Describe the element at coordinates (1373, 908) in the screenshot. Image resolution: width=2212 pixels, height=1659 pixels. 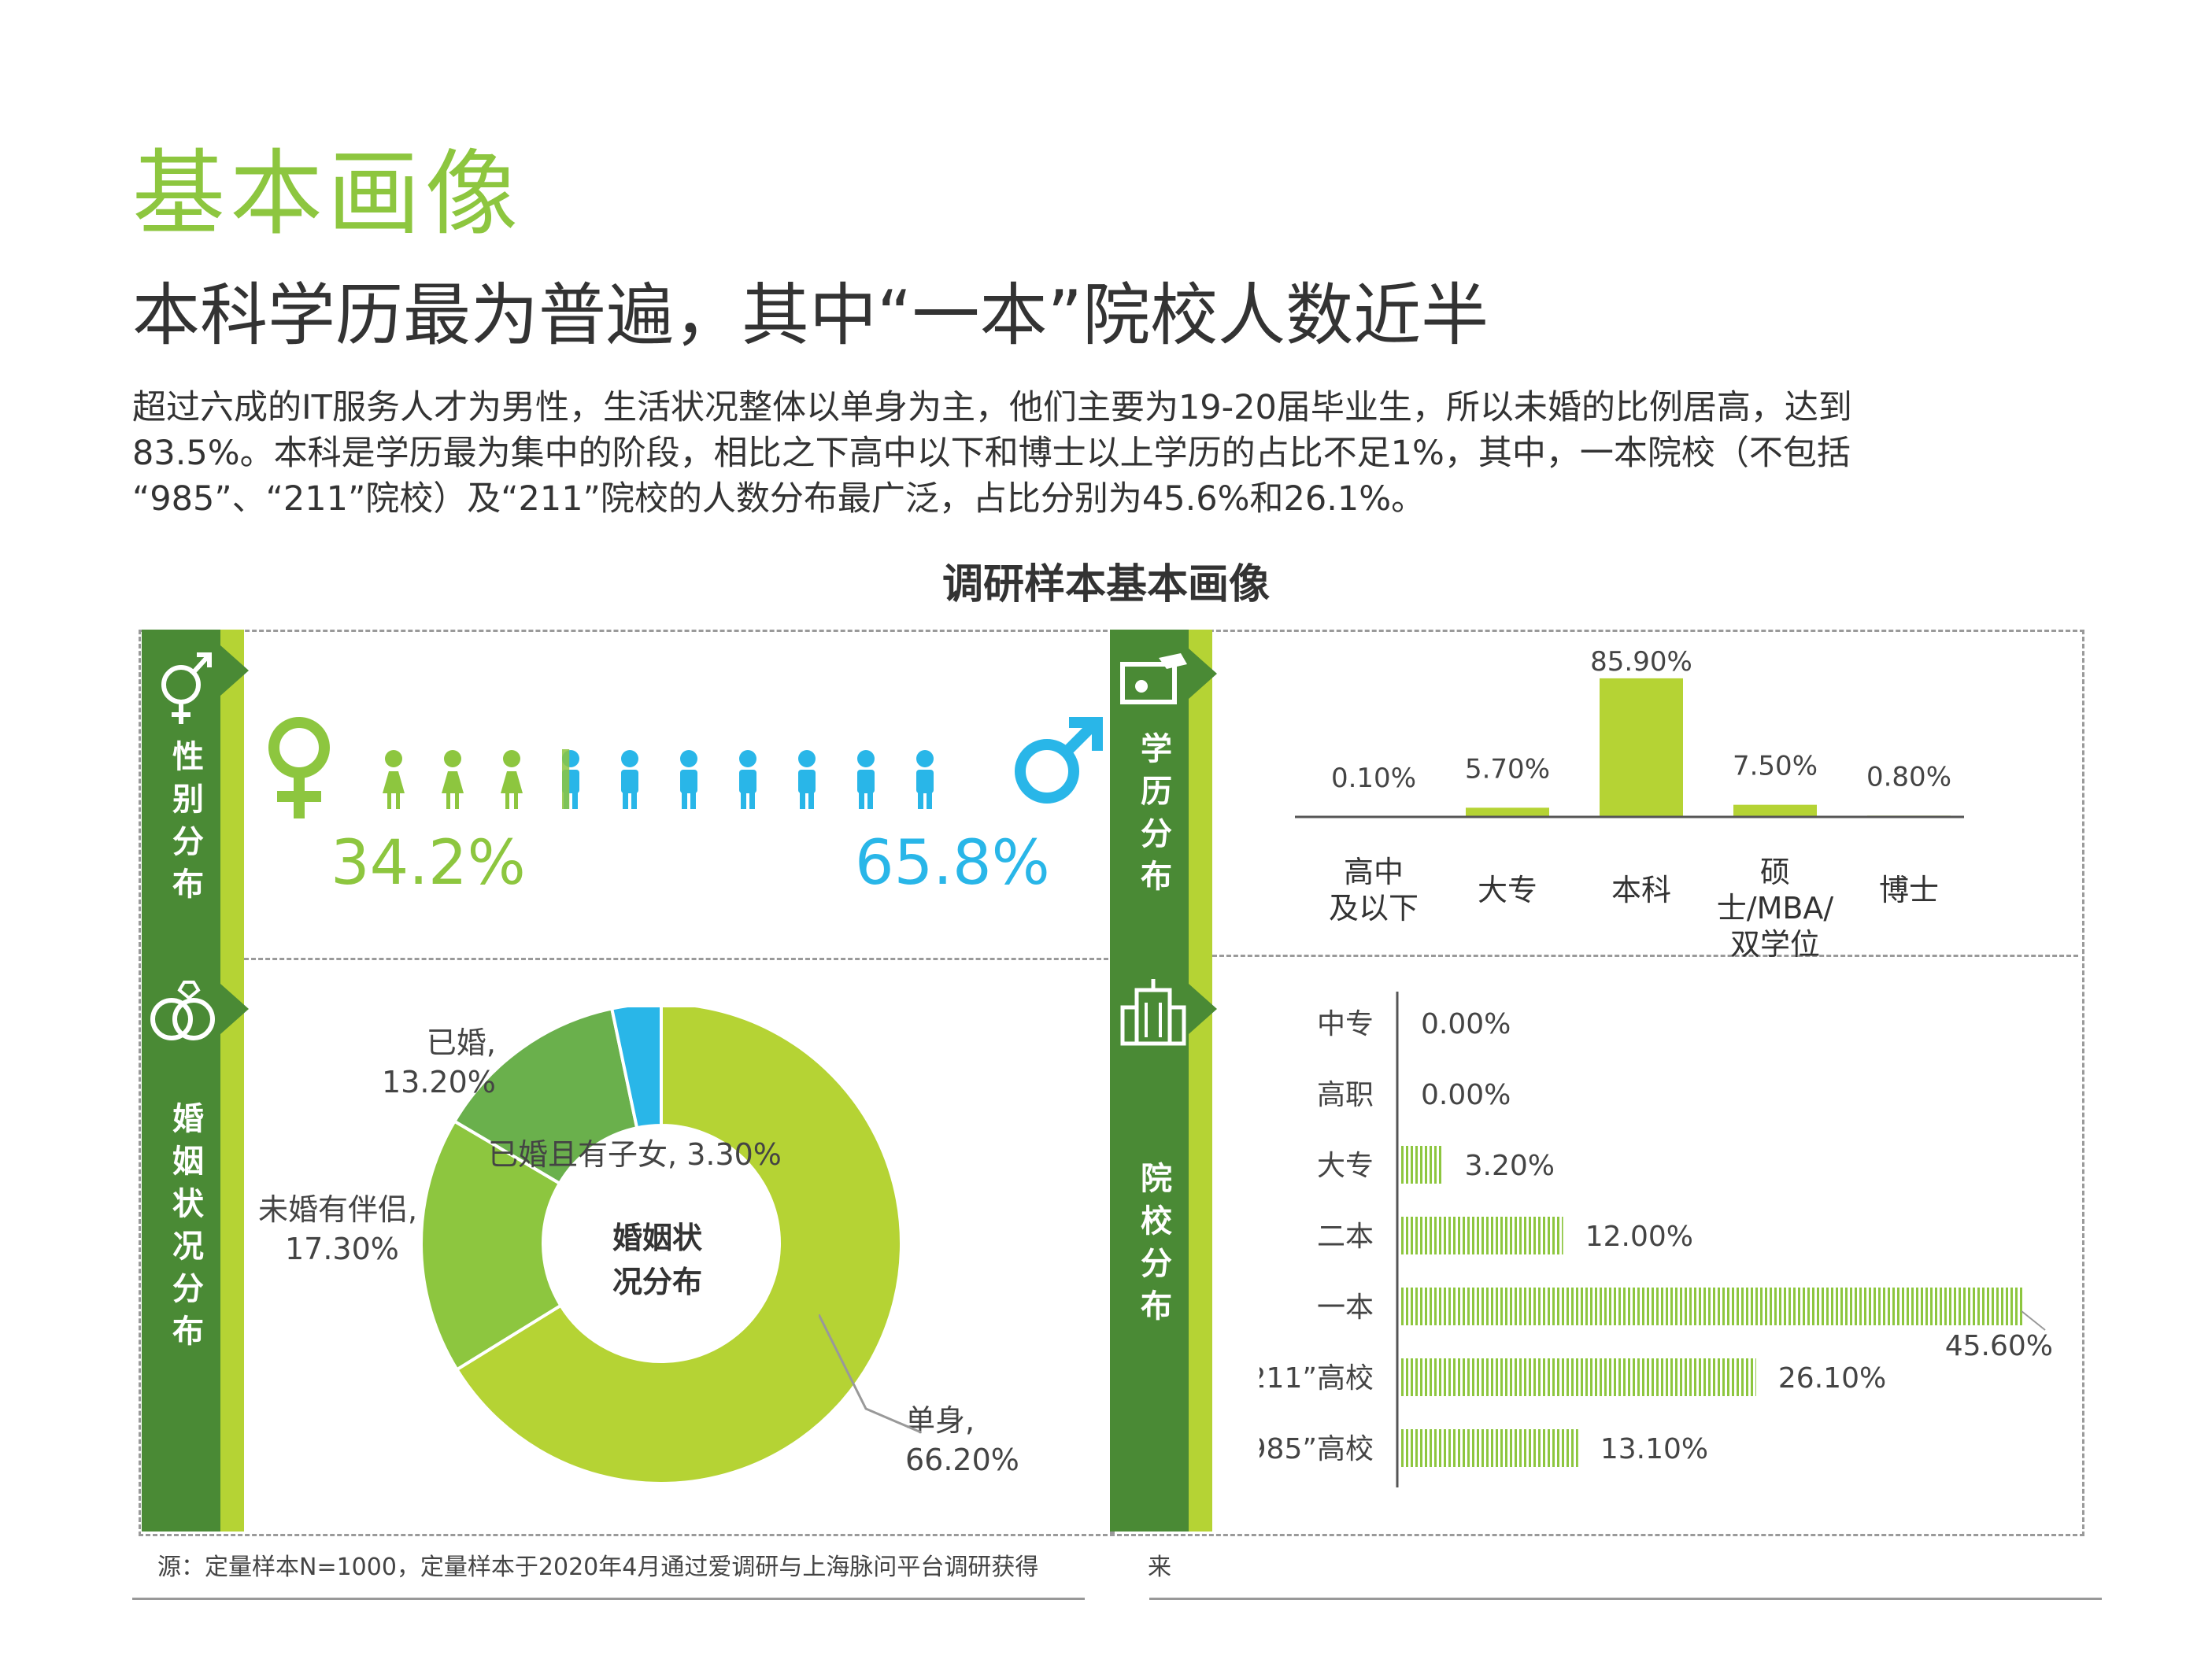
I see `education-category-line: 及以下` at that location.